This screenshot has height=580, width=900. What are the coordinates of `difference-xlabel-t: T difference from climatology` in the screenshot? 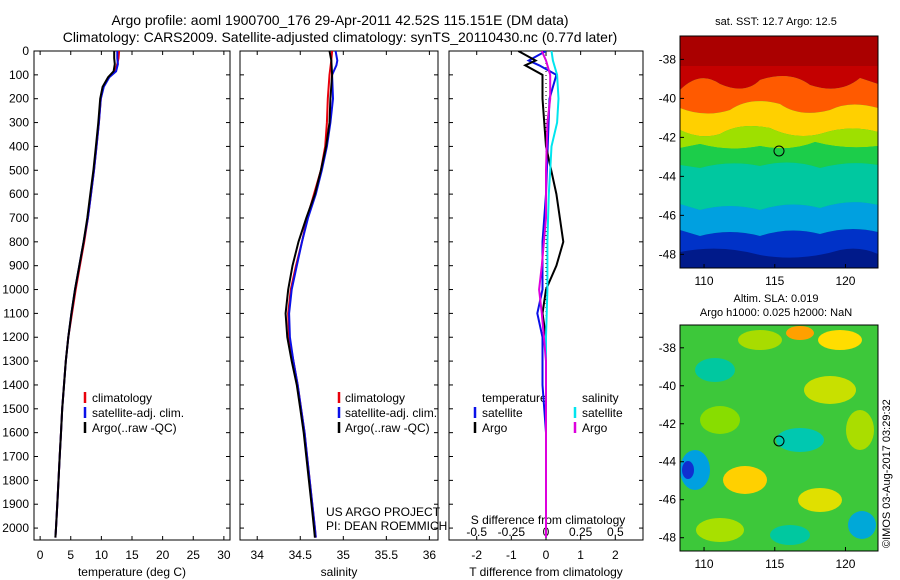 It's located at (546, 572).